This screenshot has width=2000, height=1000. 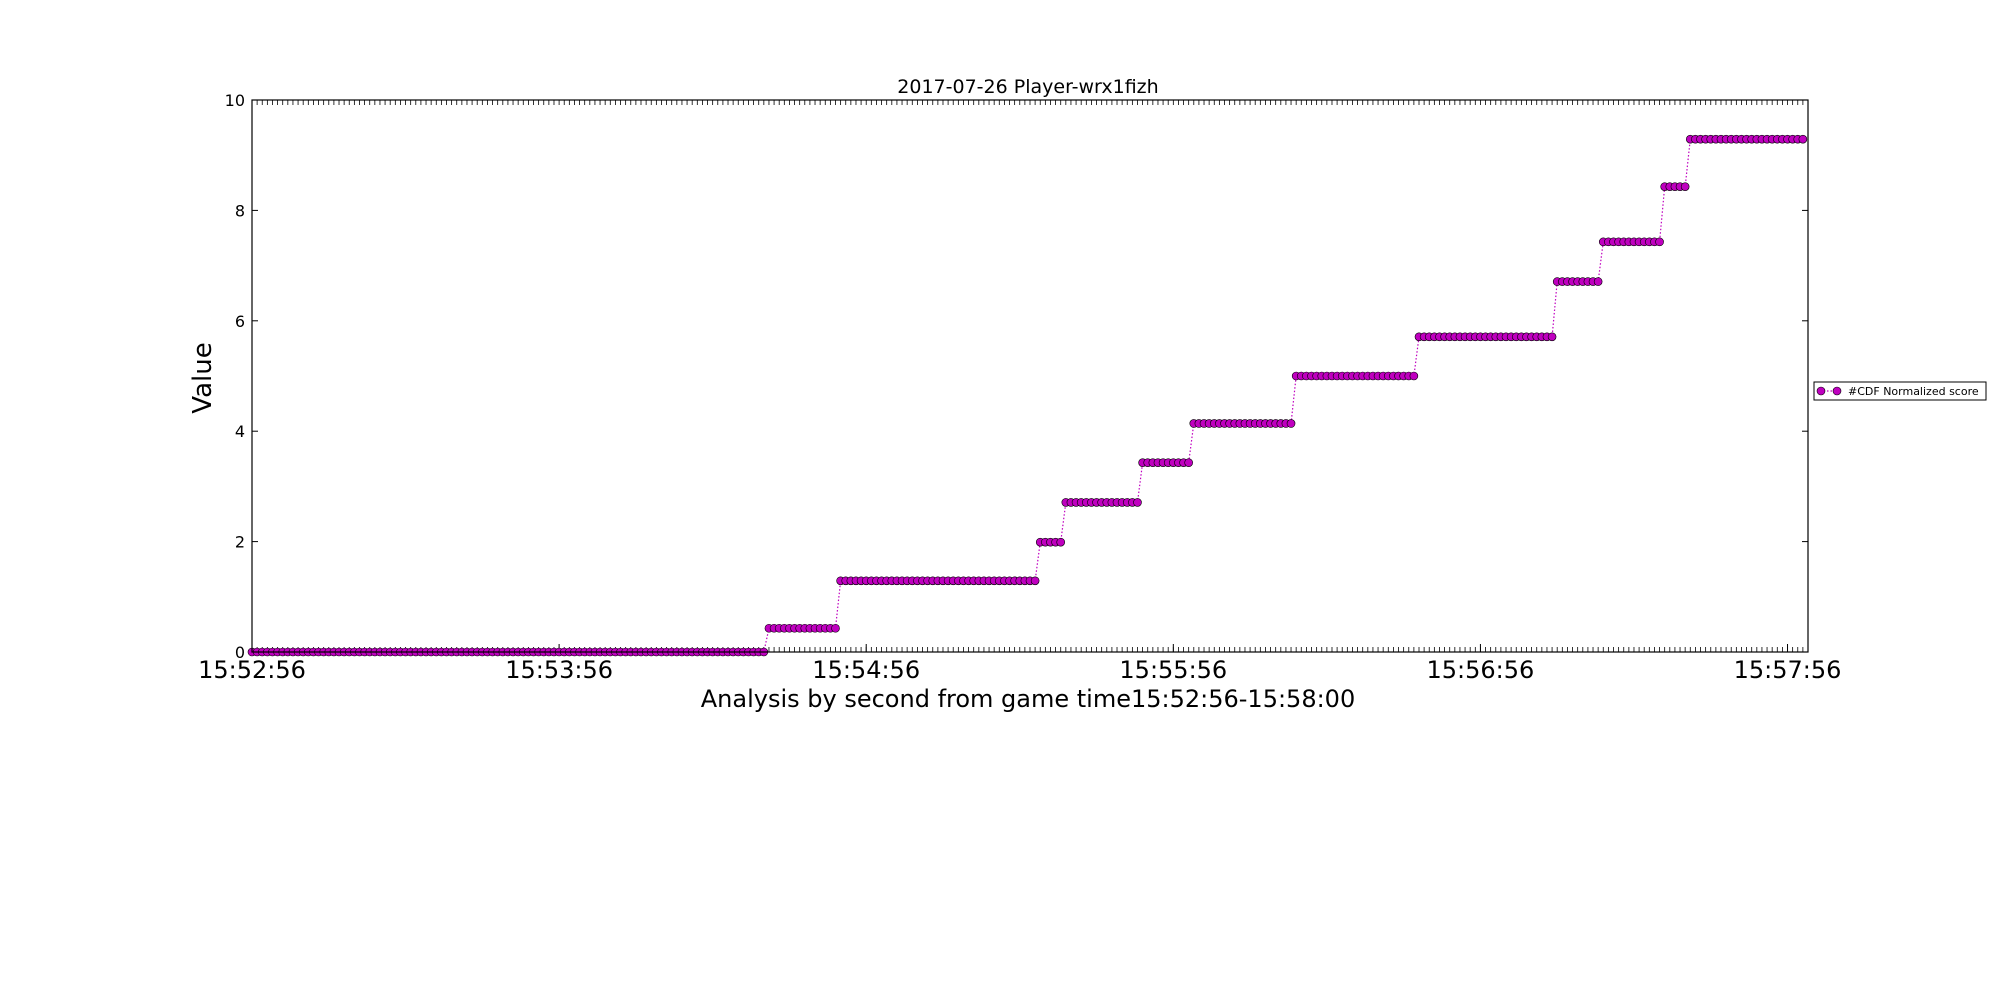 I want to click on x-tick-label: 15:56:56, so click(x=1481, y=670).